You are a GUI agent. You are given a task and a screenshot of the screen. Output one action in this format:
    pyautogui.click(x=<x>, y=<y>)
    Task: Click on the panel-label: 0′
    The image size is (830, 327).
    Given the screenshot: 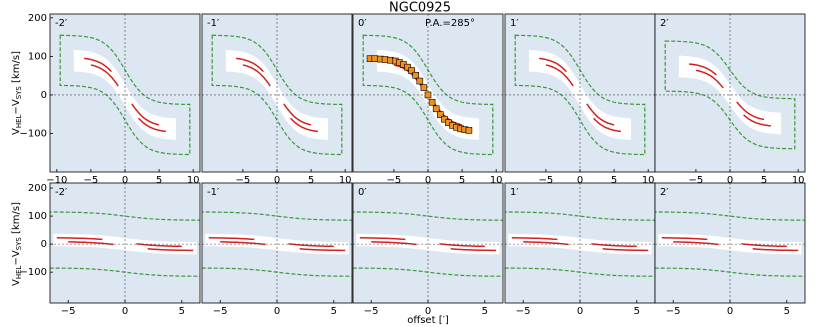 What is the action you would take?
    pyautogui.click(x=362, y=23)
    